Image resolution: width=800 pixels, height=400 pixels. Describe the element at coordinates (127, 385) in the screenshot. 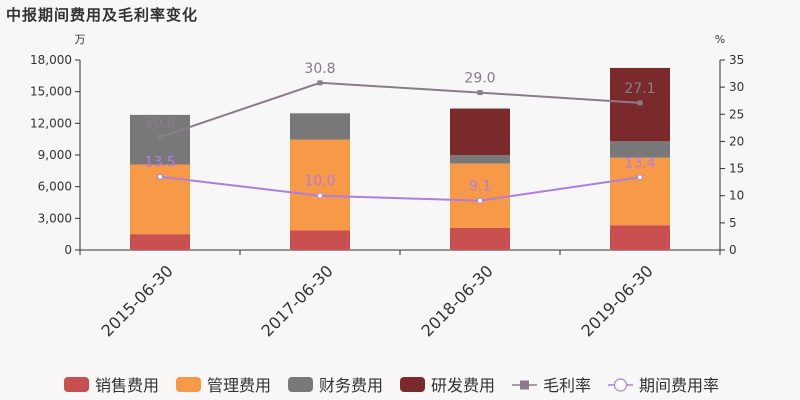

I see `legend-label: 销售费用` at that location.